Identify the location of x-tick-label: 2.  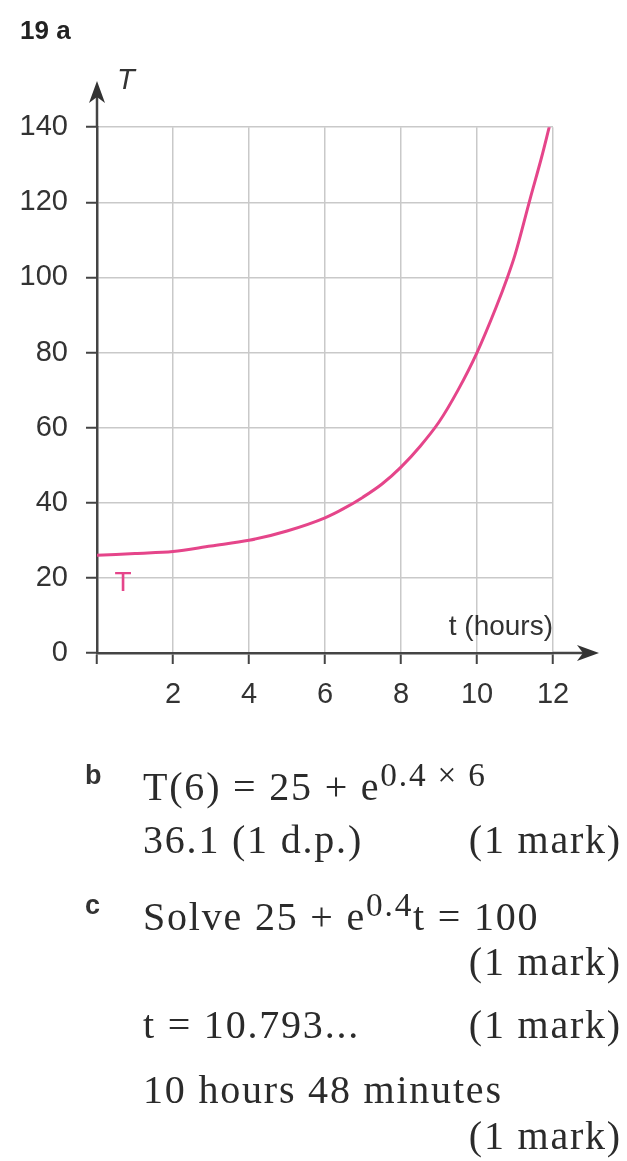
(173, 693).